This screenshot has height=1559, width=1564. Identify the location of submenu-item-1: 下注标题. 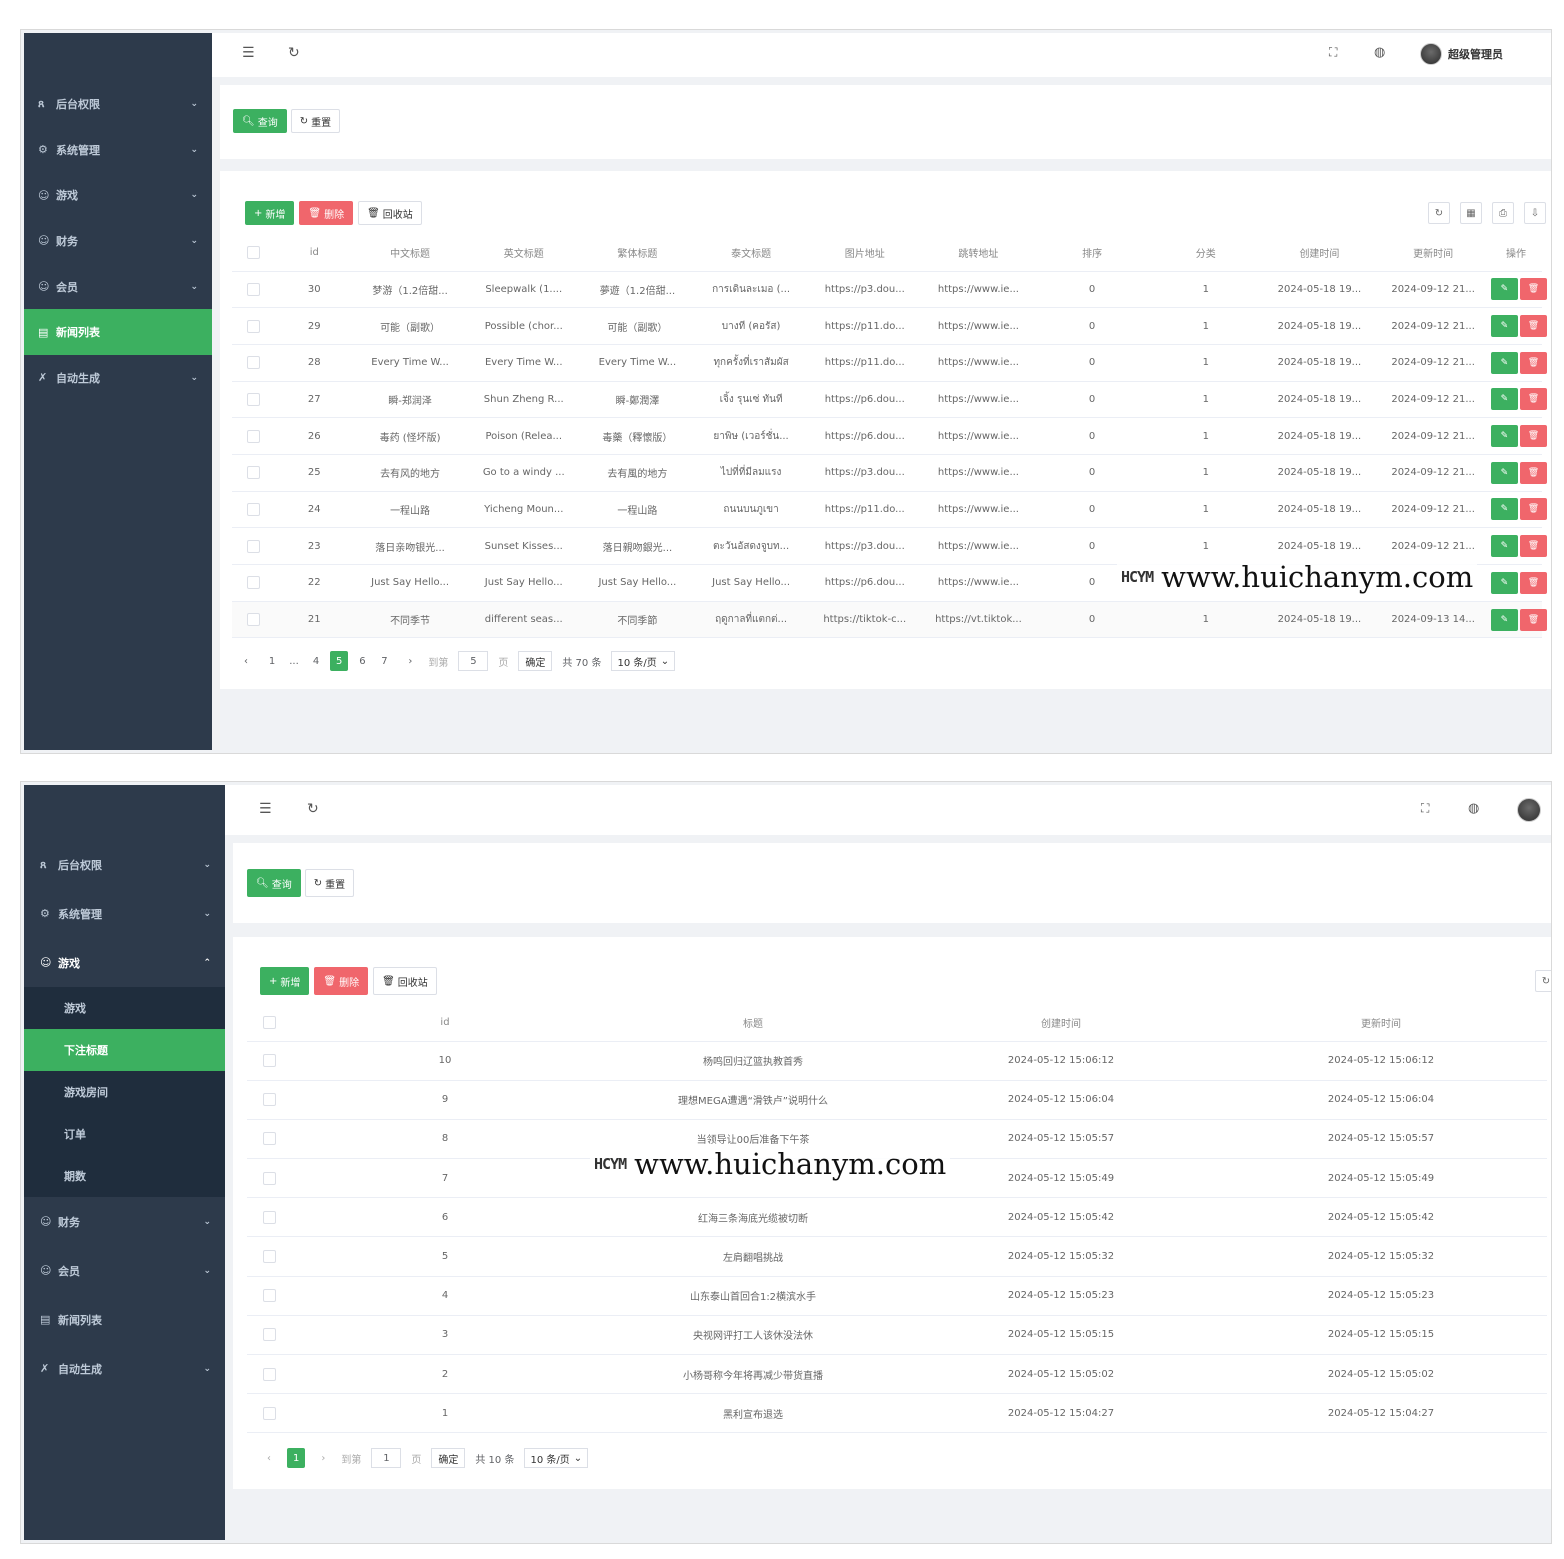
(124, 1050).